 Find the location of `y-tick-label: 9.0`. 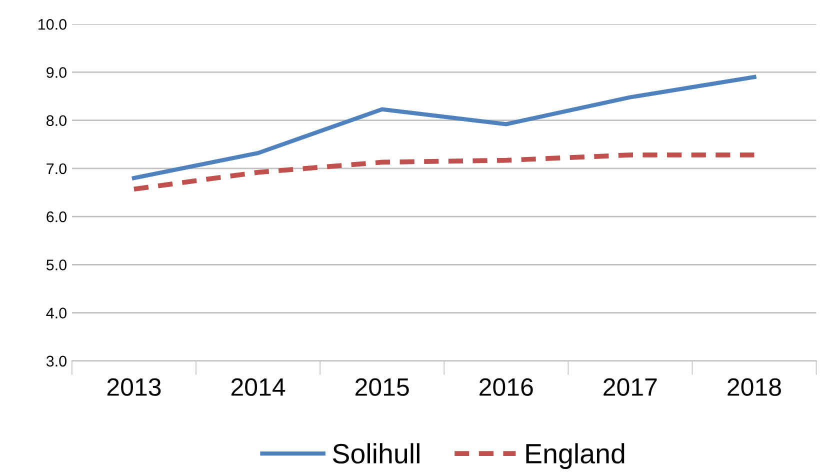

y-tick-label: 9.0 is located at coordinates (56, 72).